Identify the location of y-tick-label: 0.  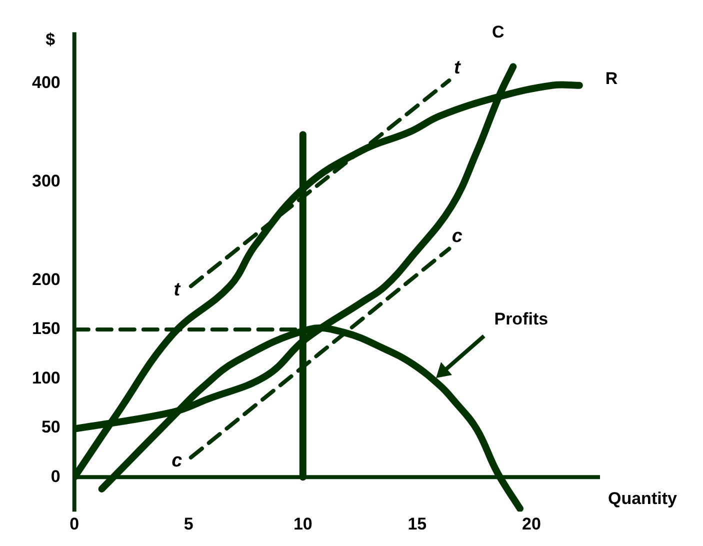
(55, 476).